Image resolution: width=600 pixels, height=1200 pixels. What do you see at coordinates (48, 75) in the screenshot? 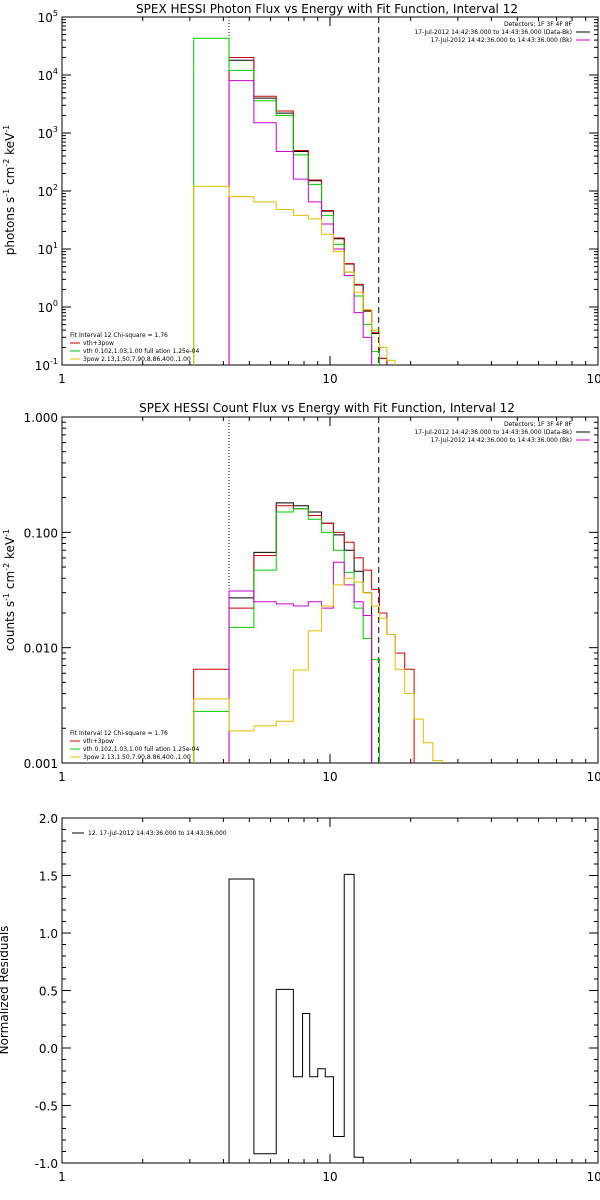
I see `y-tick-label: 10⁴` at bounding box center [48, 75].